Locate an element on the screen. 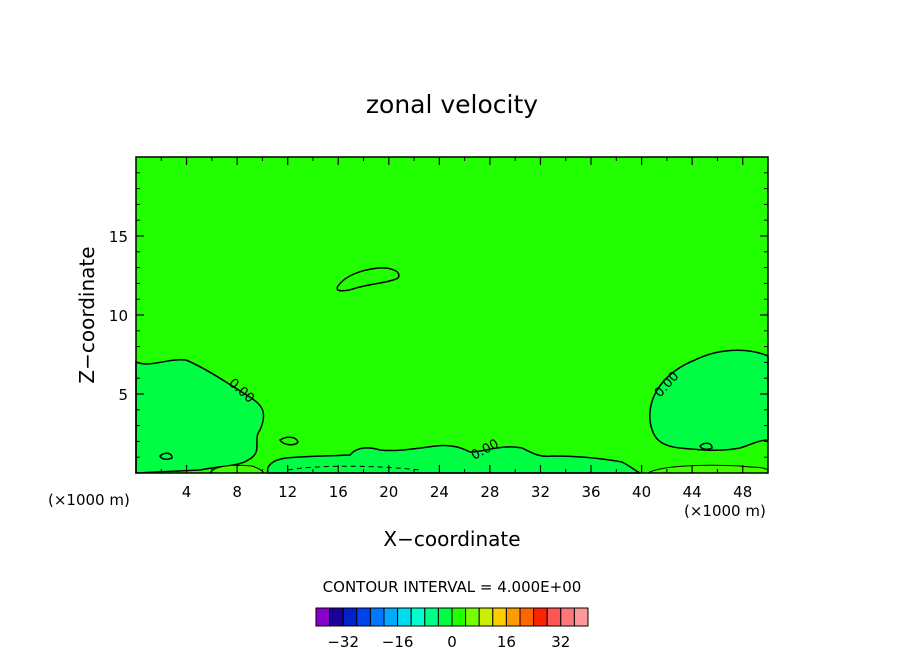  x-tick-label: 36 is located at coordinates (590, 492).